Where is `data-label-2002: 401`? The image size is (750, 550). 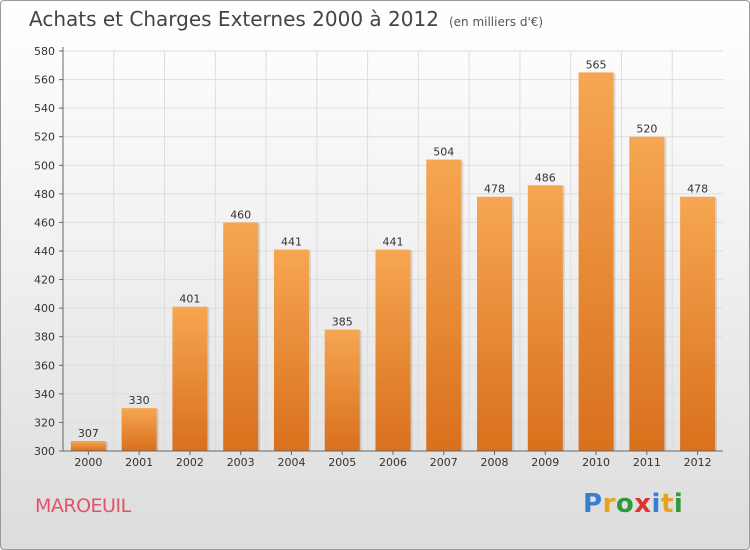
data-label-2002: 401 is located at coordinates (189, 299).